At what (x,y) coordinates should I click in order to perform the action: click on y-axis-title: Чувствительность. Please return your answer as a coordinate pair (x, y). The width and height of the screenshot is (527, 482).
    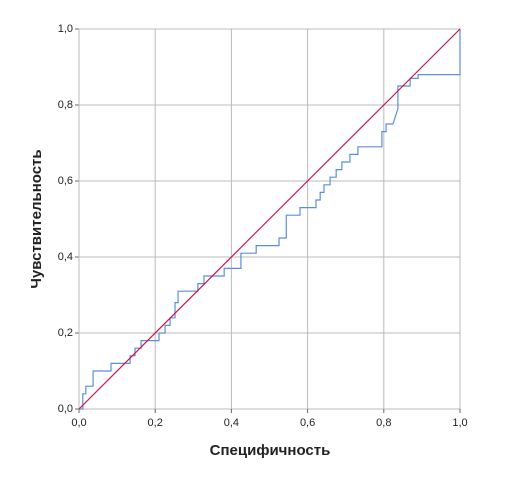
    Looking at the image, I should click on (36, 218).